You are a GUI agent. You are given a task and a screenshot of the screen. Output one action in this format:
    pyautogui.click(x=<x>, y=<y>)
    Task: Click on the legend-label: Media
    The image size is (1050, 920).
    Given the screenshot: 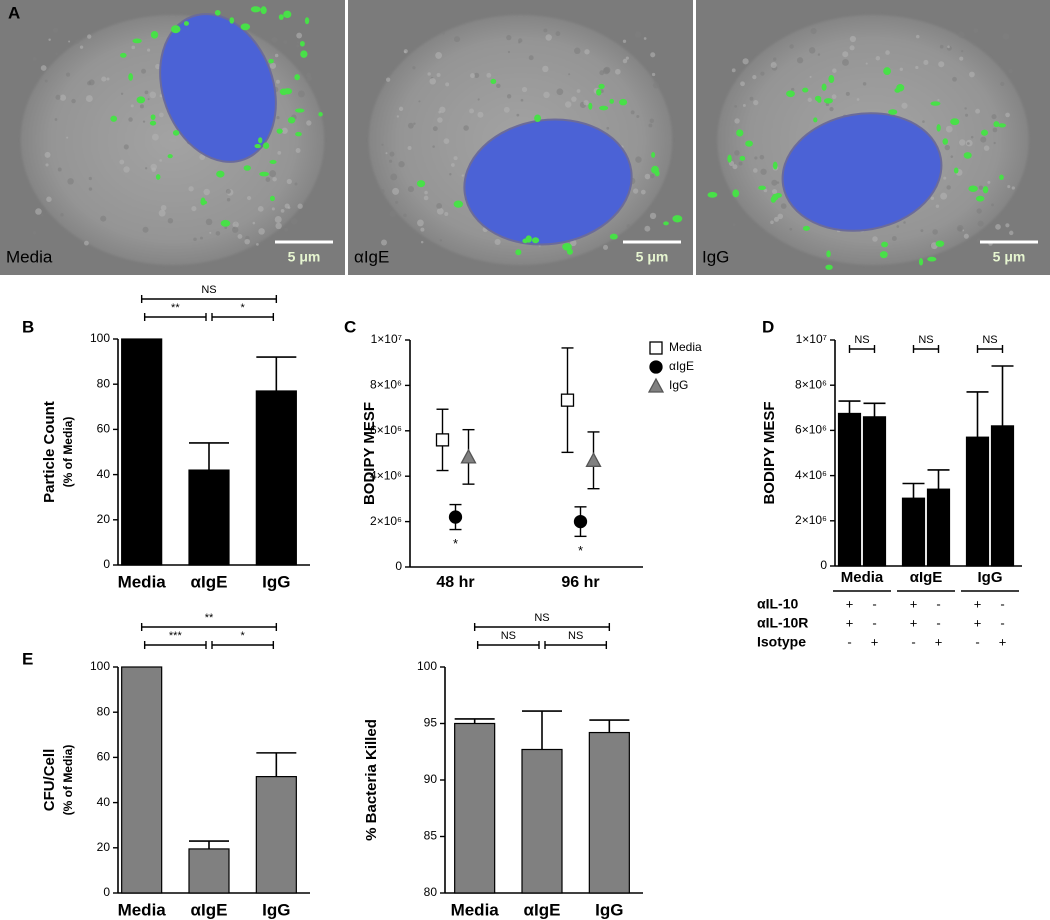 What is the action you would take?
    pyautogui.click(x=685, y=347)
    